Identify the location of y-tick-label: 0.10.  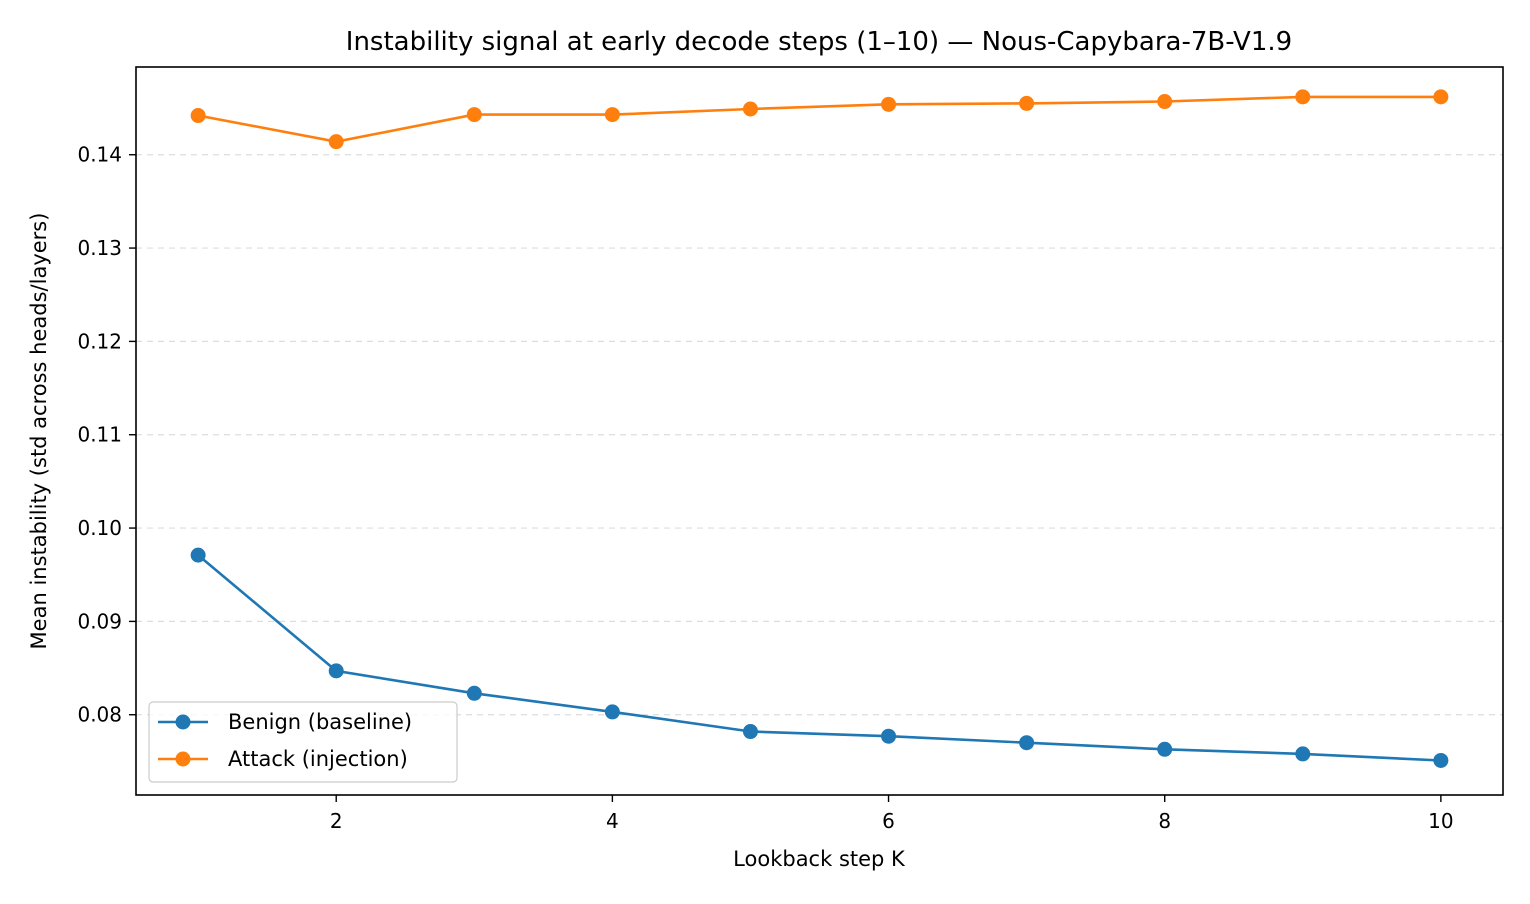
(99, 528).